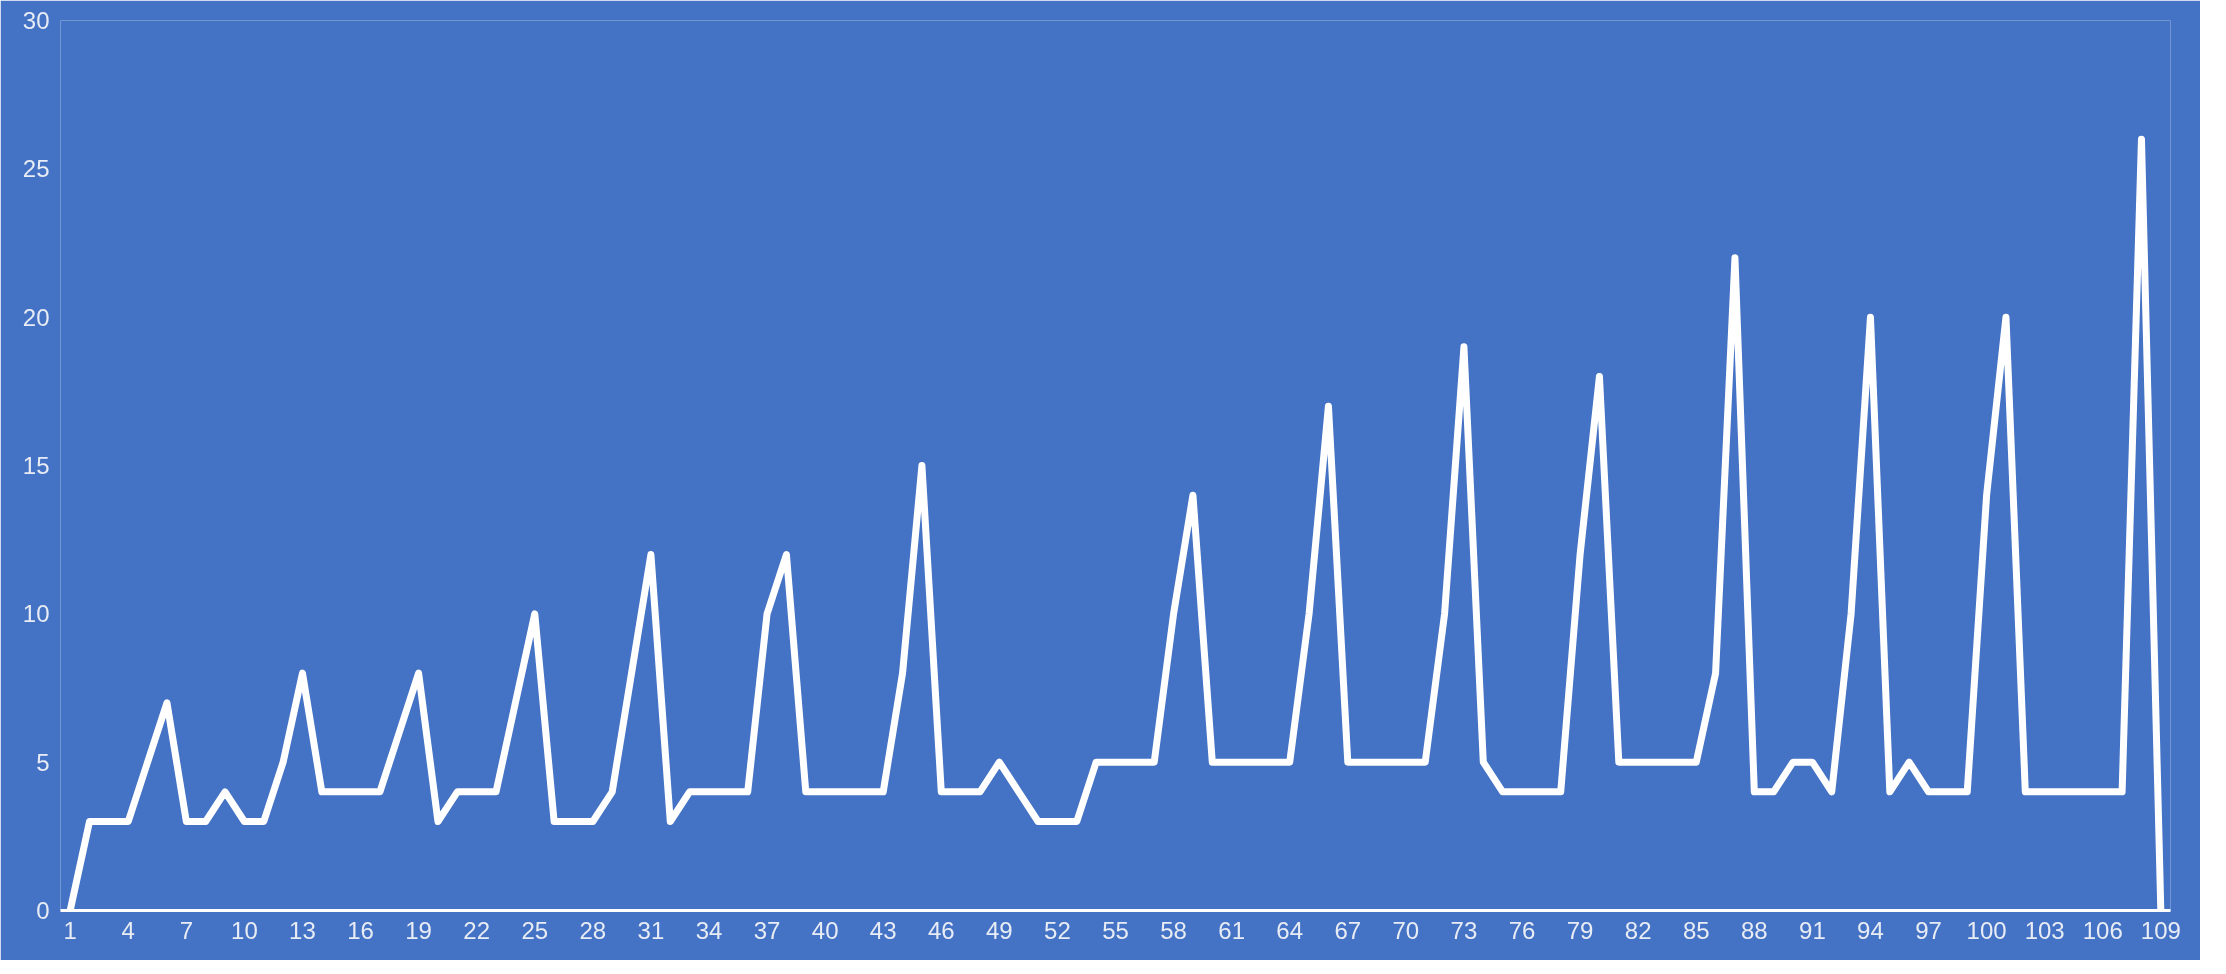 This screenshot has height=974, width=2226. Describe the element at coordinates (1057, 930) in the screenshot. I see `x-tick-label: 52` at that location.